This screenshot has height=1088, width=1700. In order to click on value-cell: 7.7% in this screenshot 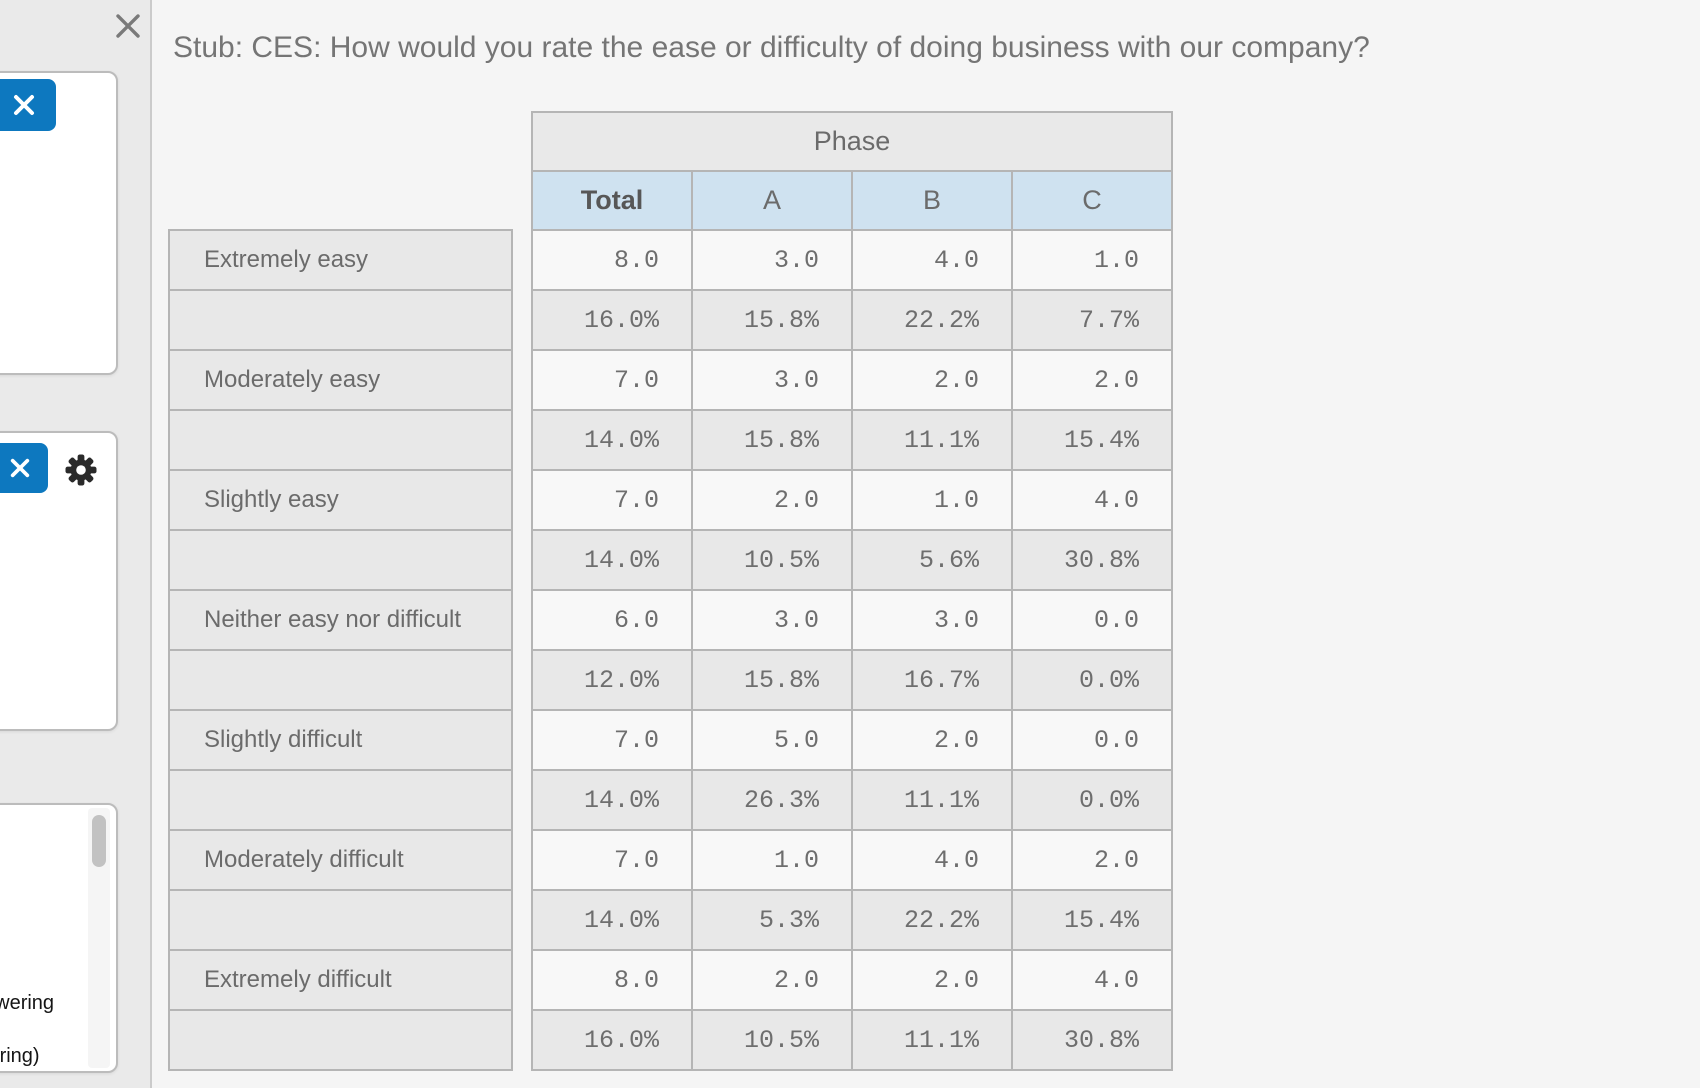, I will do `click(1092, 320)`.